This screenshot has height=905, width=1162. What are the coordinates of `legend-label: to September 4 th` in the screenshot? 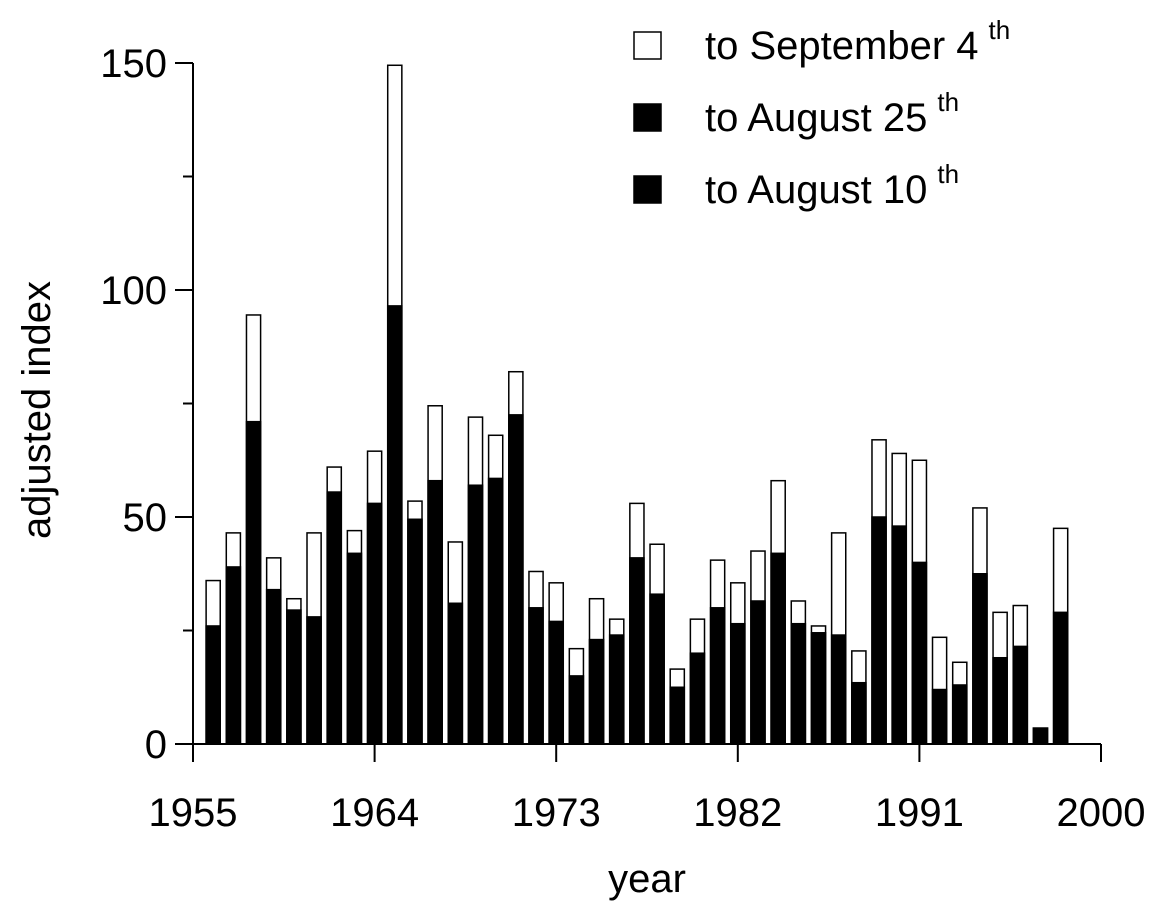 It's located at (857, 41).